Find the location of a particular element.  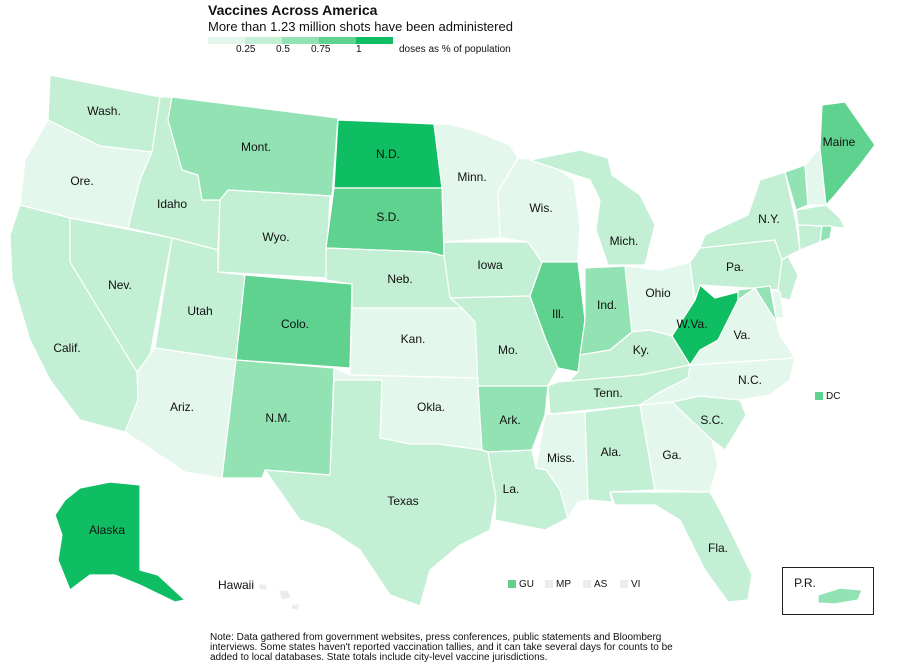

map-title: Vaccines Across America is located at coordinates (293, 10).